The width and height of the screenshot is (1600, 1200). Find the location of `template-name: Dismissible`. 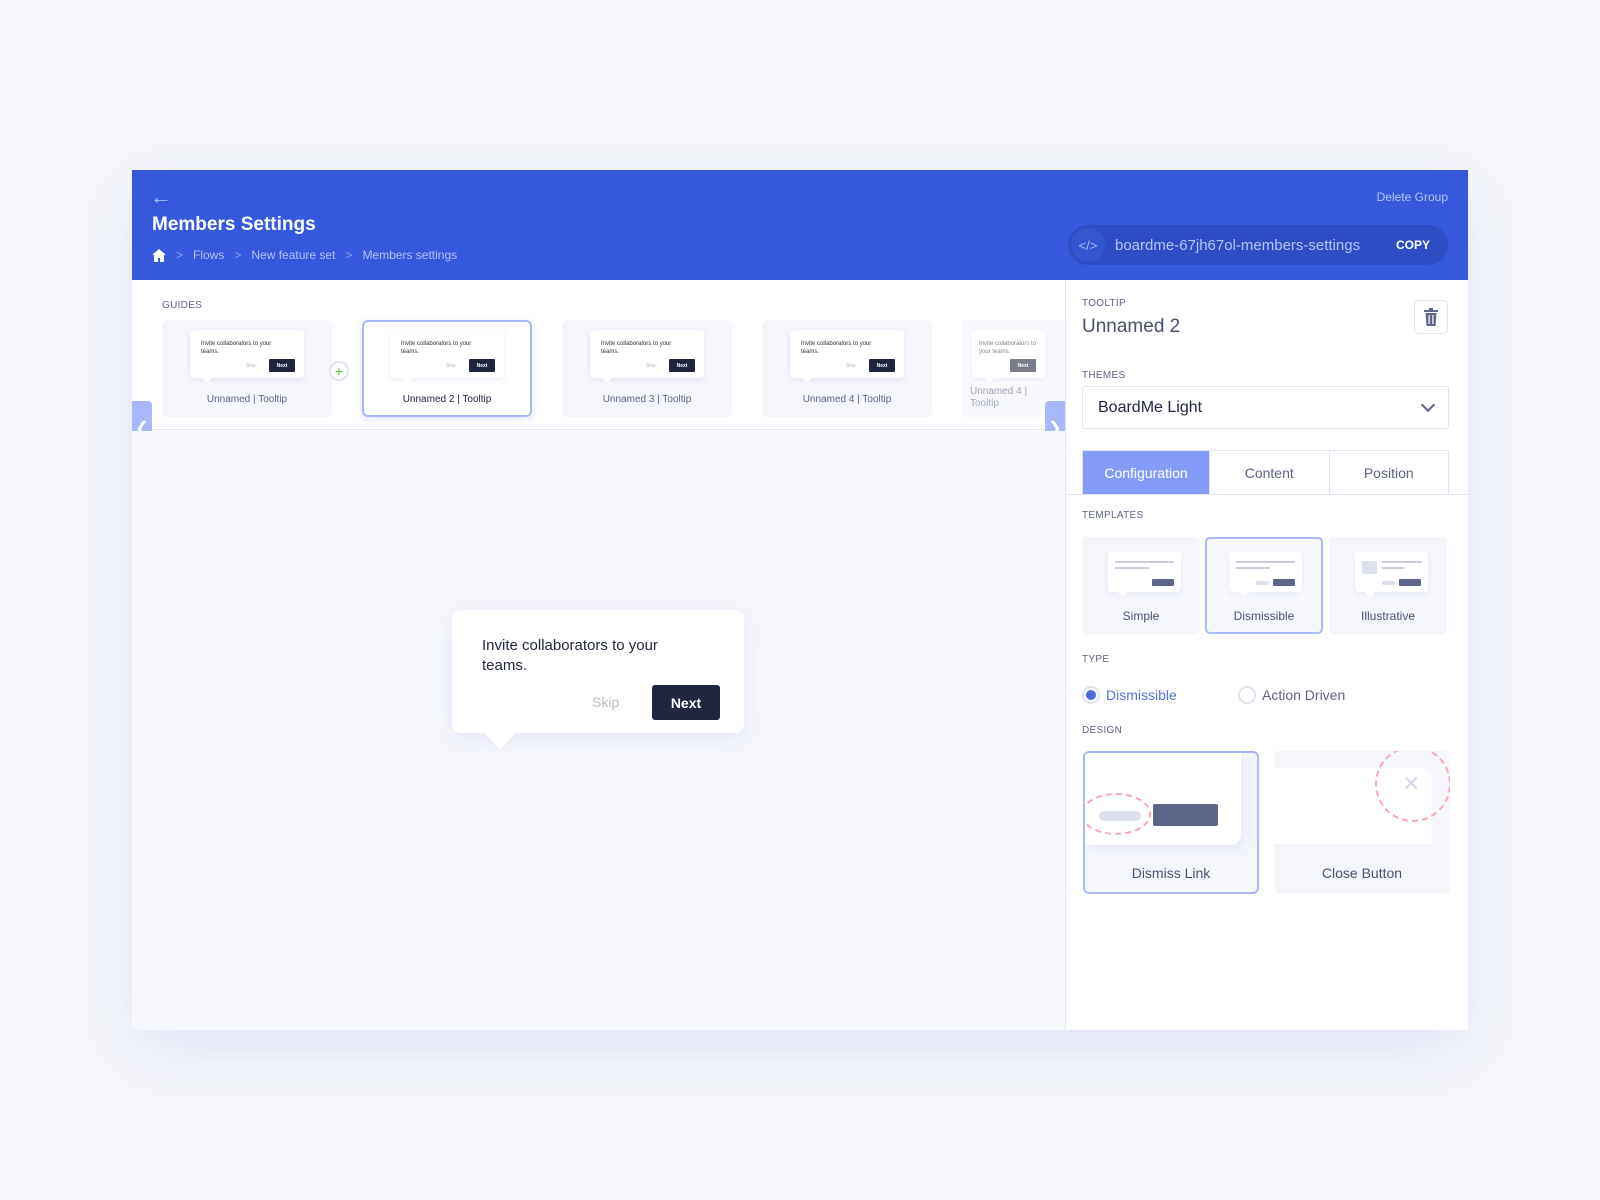

template-name: Dismissible is located at coordinates (1264, 616).